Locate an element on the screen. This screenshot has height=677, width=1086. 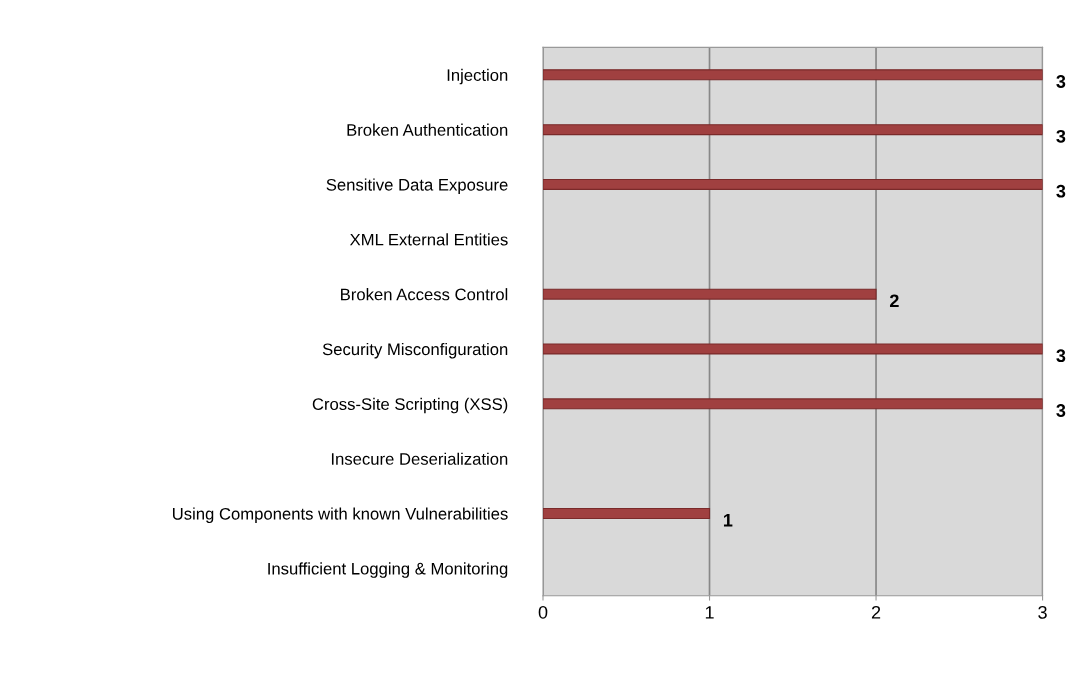
y-tick-label: Sensitive Data Exposure is located at coordinates (417, 186).